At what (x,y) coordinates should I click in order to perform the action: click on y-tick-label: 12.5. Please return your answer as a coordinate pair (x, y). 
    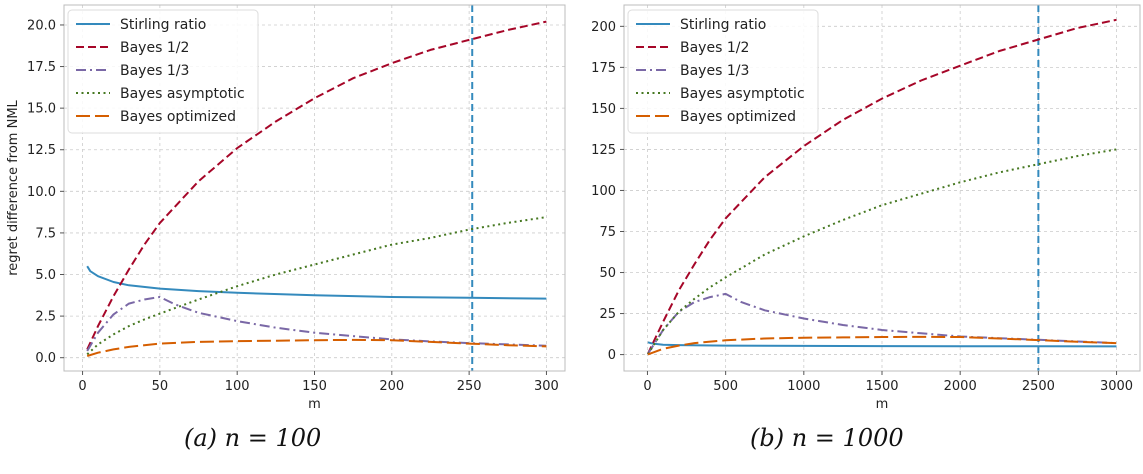
    Looking at the image, I should click on (41, 150).